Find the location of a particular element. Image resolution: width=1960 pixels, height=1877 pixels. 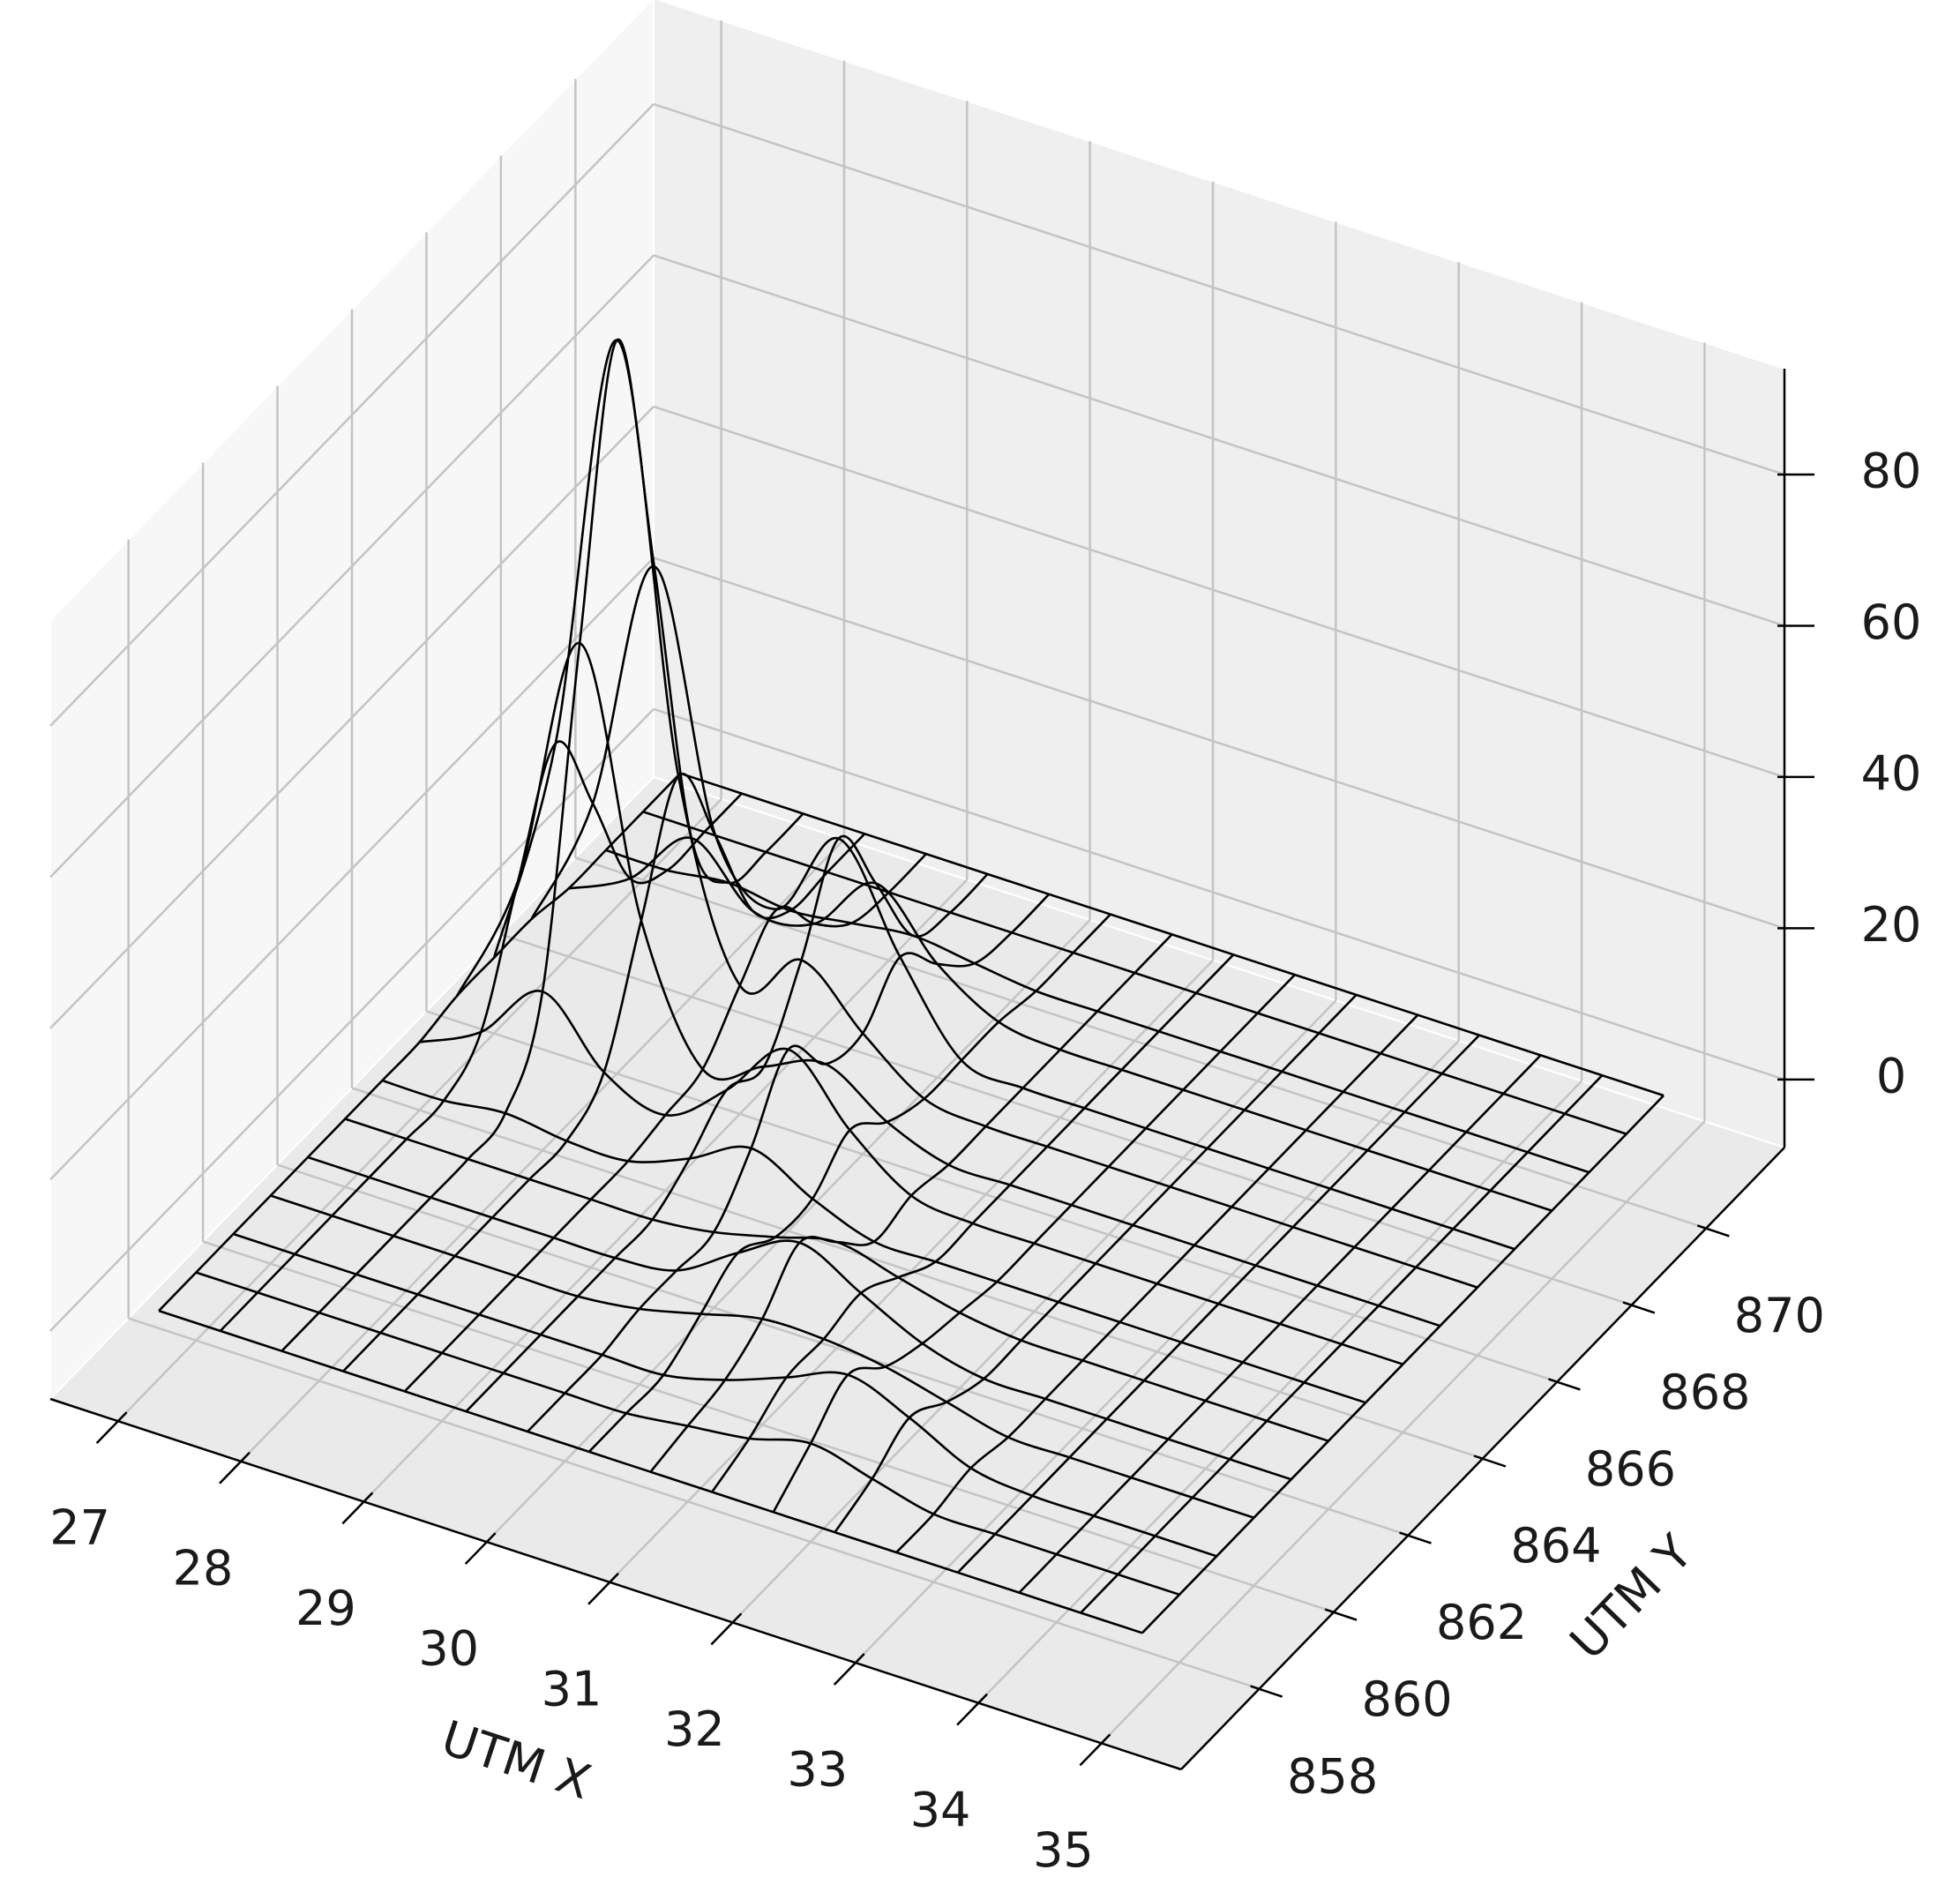

wire-row is located at coordinates (911, 1177).